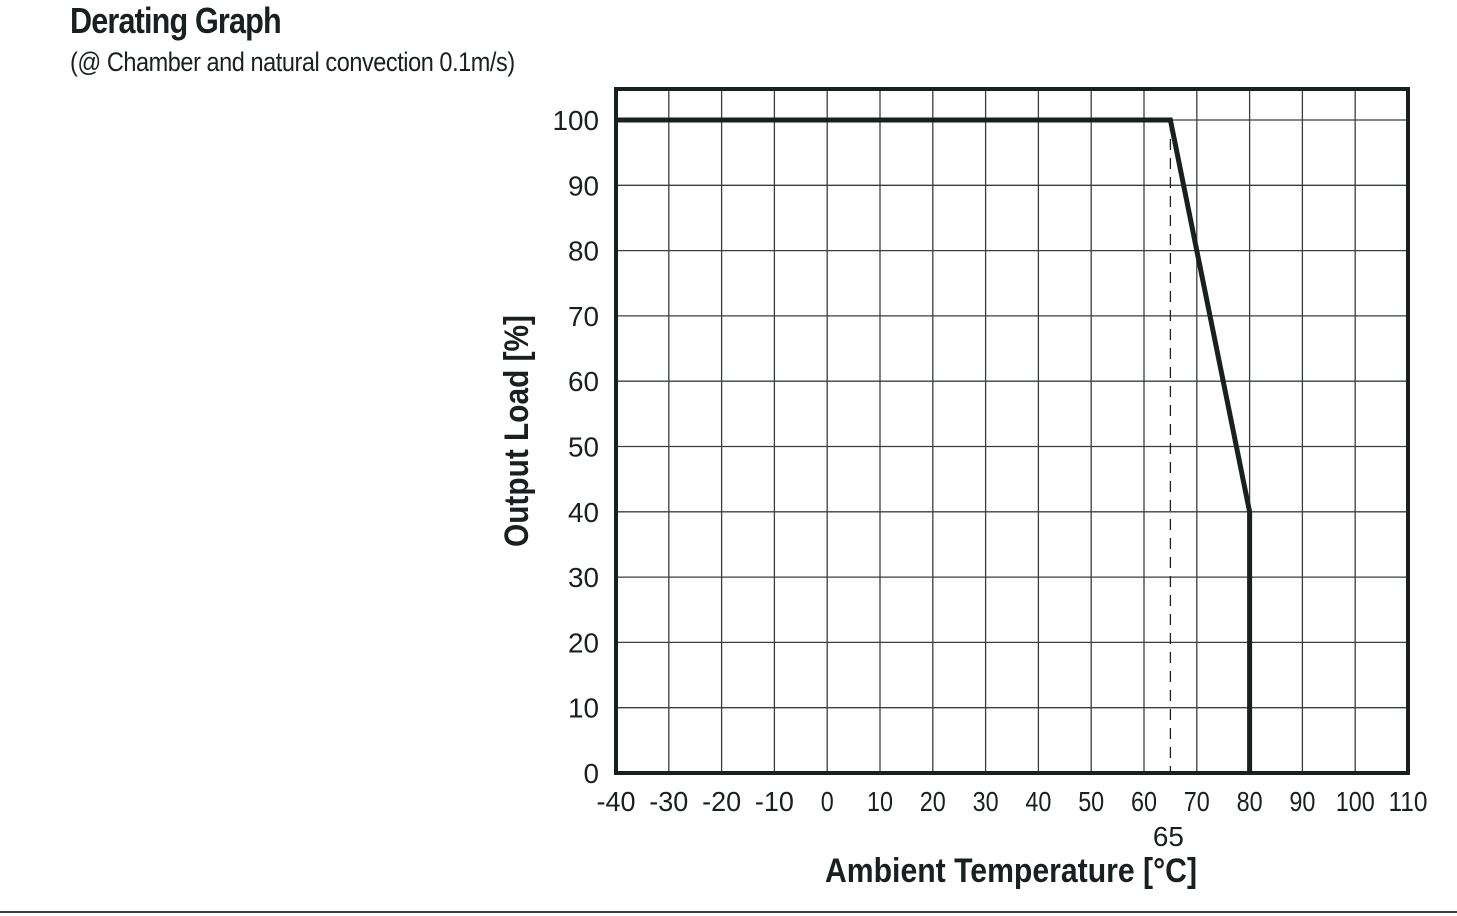 The width and height of the screenshot is (1457, 916). What do you see at coordinates (583, 447) in the screenshot?
I see `y-tick-label: 50` at bounding box center [583, 447].